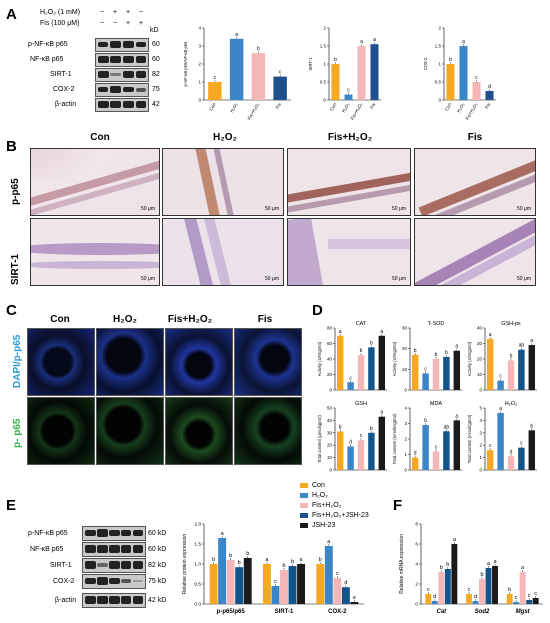 The image size is (550, 623). Describe the element at coordinates (141, 23) in the screenshot. I see `sign: +` at that location.